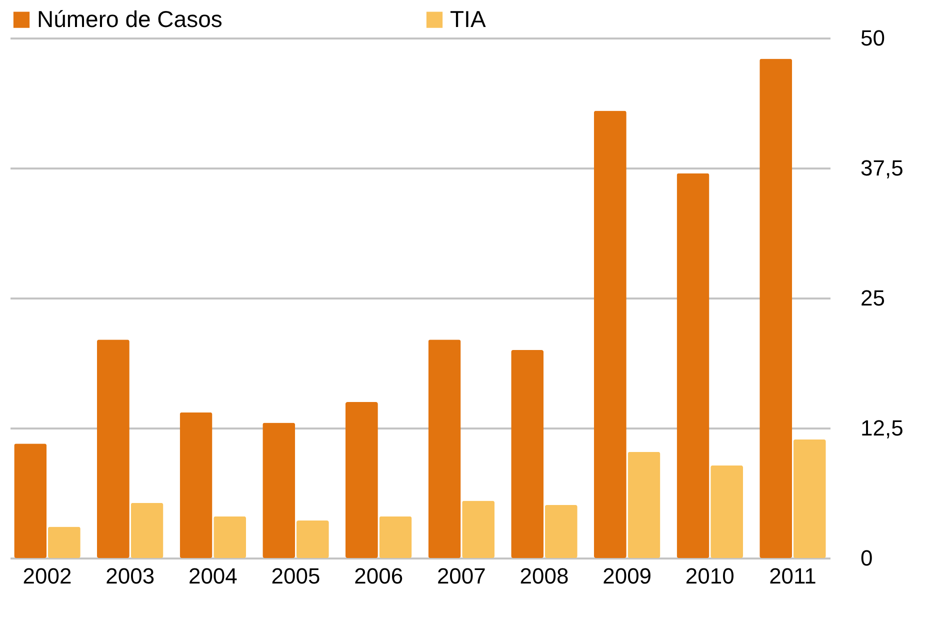 This screenshot has width=952, height=641. What do you see at coordinates (461, 576) in the screenshot?
I see `x-tick-label: 2007` at bounding box center [461, 576].